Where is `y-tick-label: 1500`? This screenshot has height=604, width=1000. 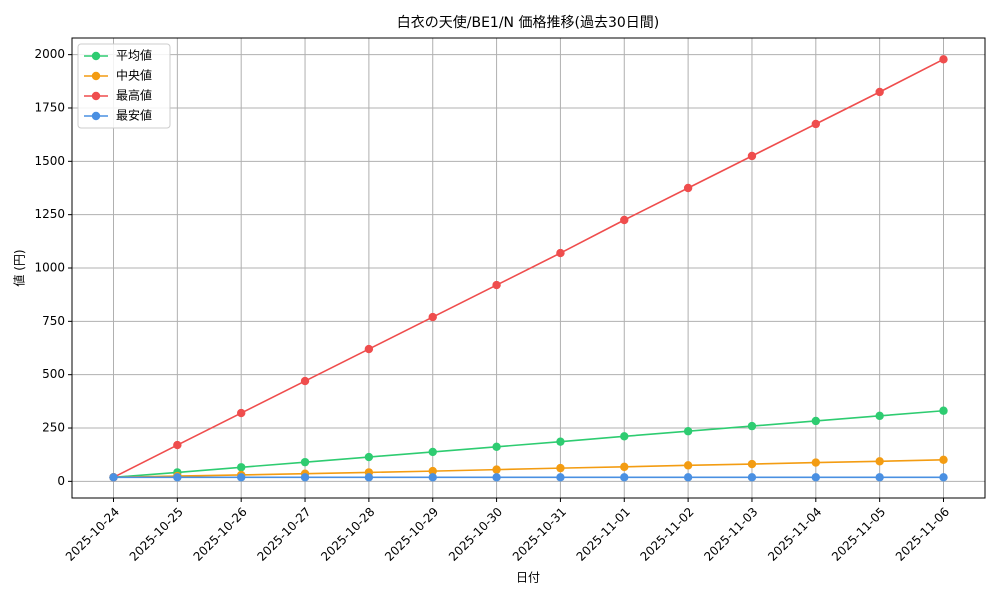 y-tick-label: 1500 is located at coordinates (49, 161).